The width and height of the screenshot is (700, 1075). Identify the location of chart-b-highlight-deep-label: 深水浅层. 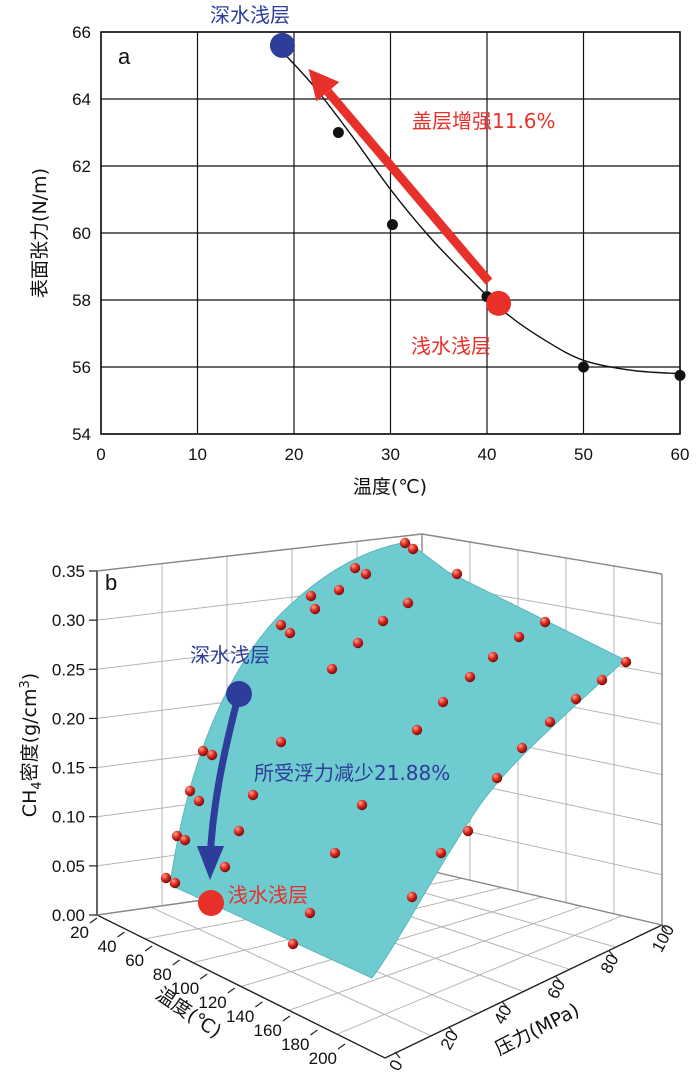
(230, 655).